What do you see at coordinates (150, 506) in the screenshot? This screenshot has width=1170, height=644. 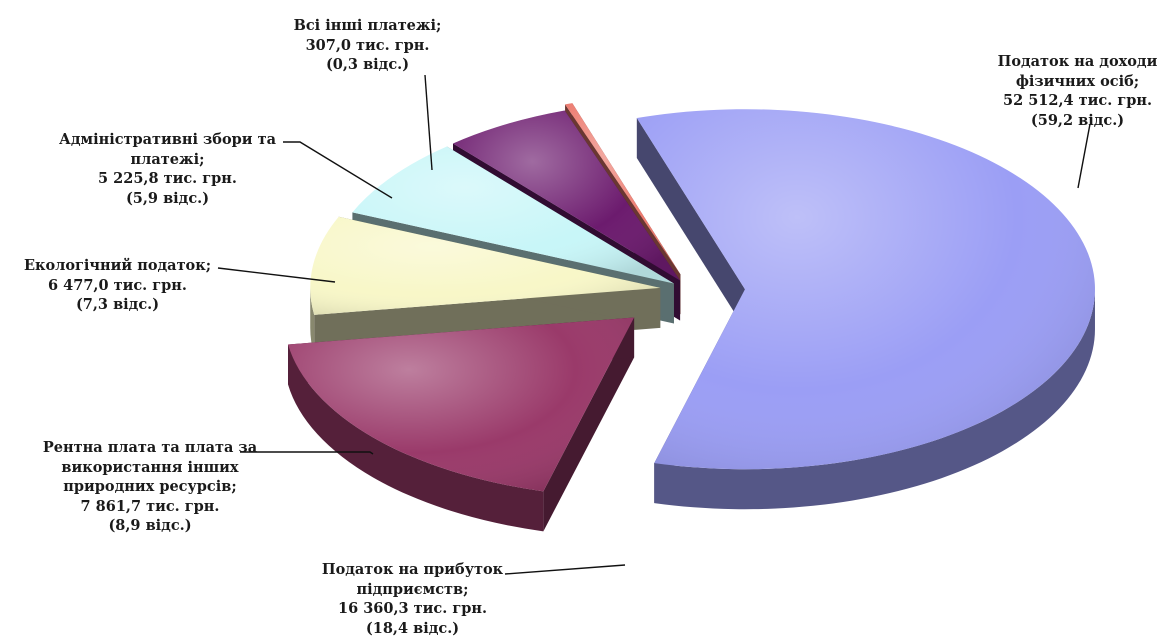 I see `slice-label-line: 7 861,7 тис. грн.` at bounding box center [150, 506].